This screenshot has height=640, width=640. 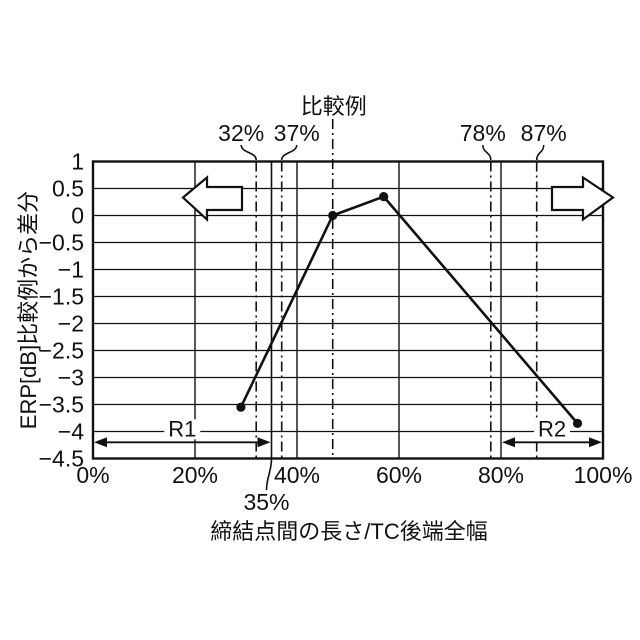 What do you see at coordinates (483, 133) in the screenshot?
I see `callout-label-top: 78%` at bounding box center [483, 133].